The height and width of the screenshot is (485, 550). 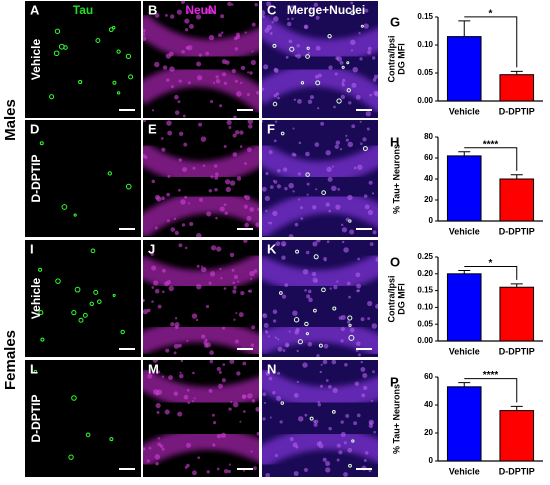 What do you see at coordinates (516, 408) in the screenshot?
I see `error-bar` at bounding box center [516, 408].